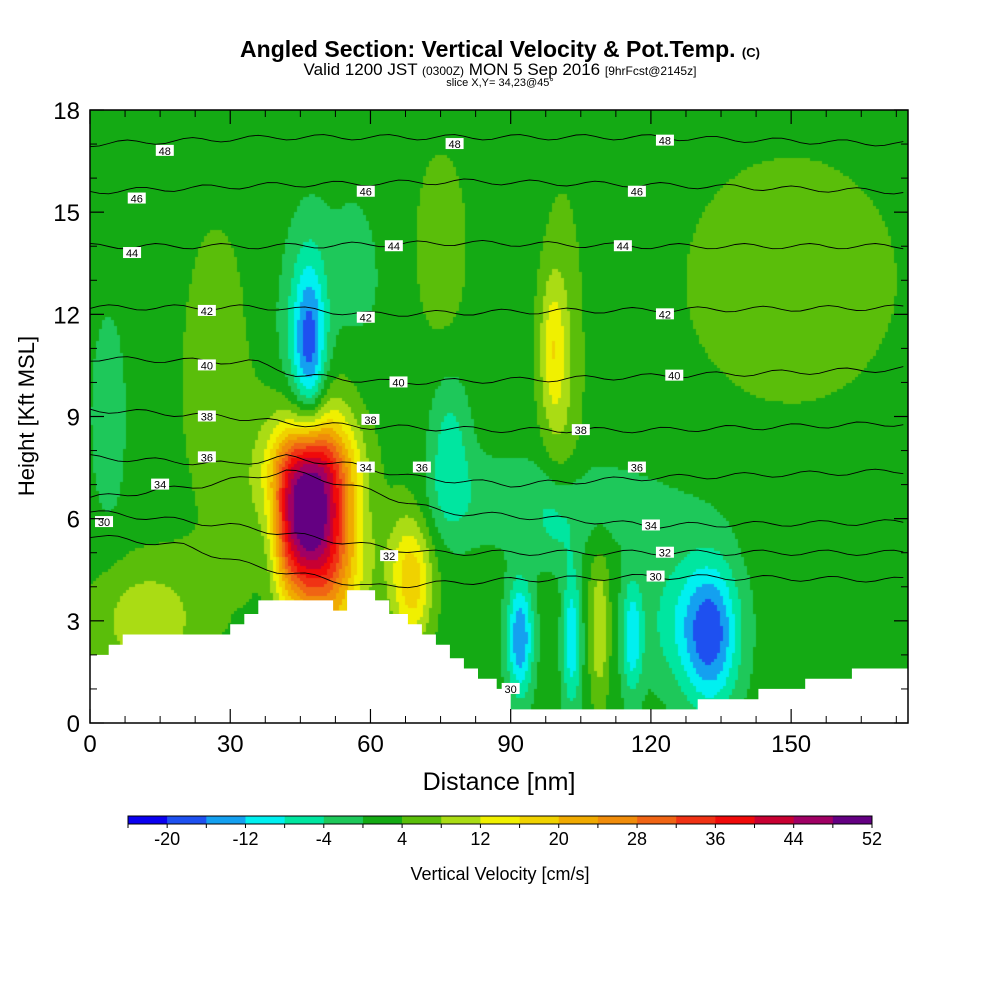  Describe the element at coordinates (504, 832) in the screenshot. I see `colorbar: -20 -12 -4 4 12 20 28 36 44 52` at that location.